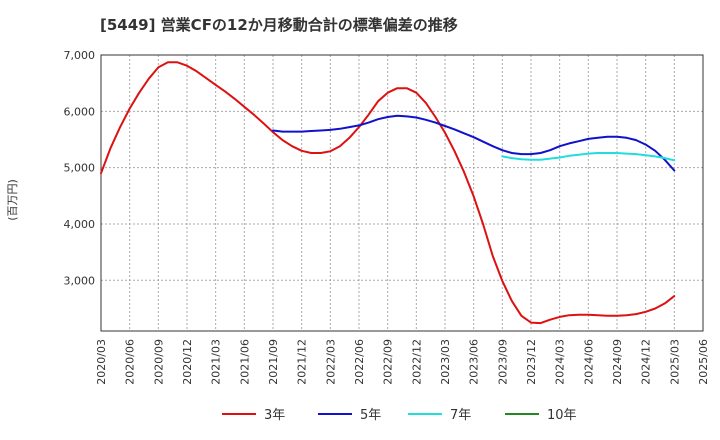 This screenshot has height=440, width=720. Describe the element at coordinates (101, 362) in the screenshot. I see `x-tick-label: 2020/03` at that location.